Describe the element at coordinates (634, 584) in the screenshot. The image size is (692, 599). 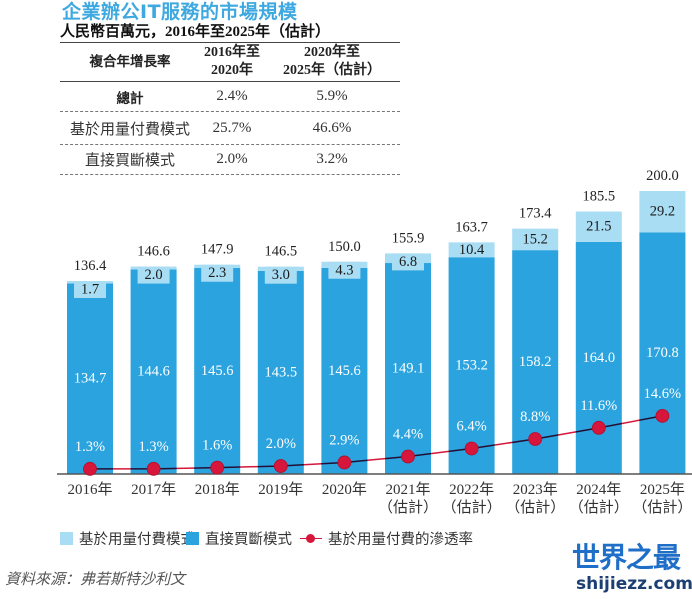
I see `watermark-url: shijiezz.com` at that location.